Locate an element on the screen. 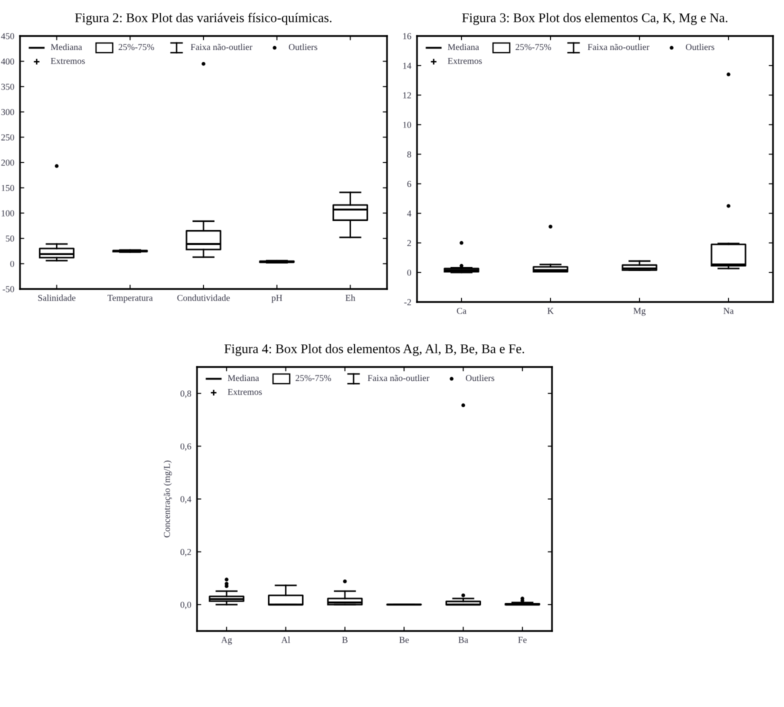 Image resolution: width=784 pixels, height=707 pixels. y-tick-label: 4 is located at coordinates (409, 213).